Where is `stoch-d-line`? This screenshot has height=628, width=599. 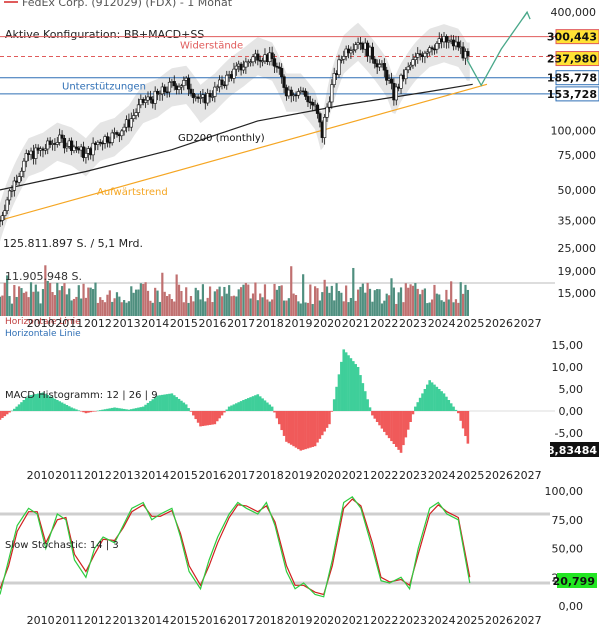
stoch-d-line is located at coordinates (235, 547).